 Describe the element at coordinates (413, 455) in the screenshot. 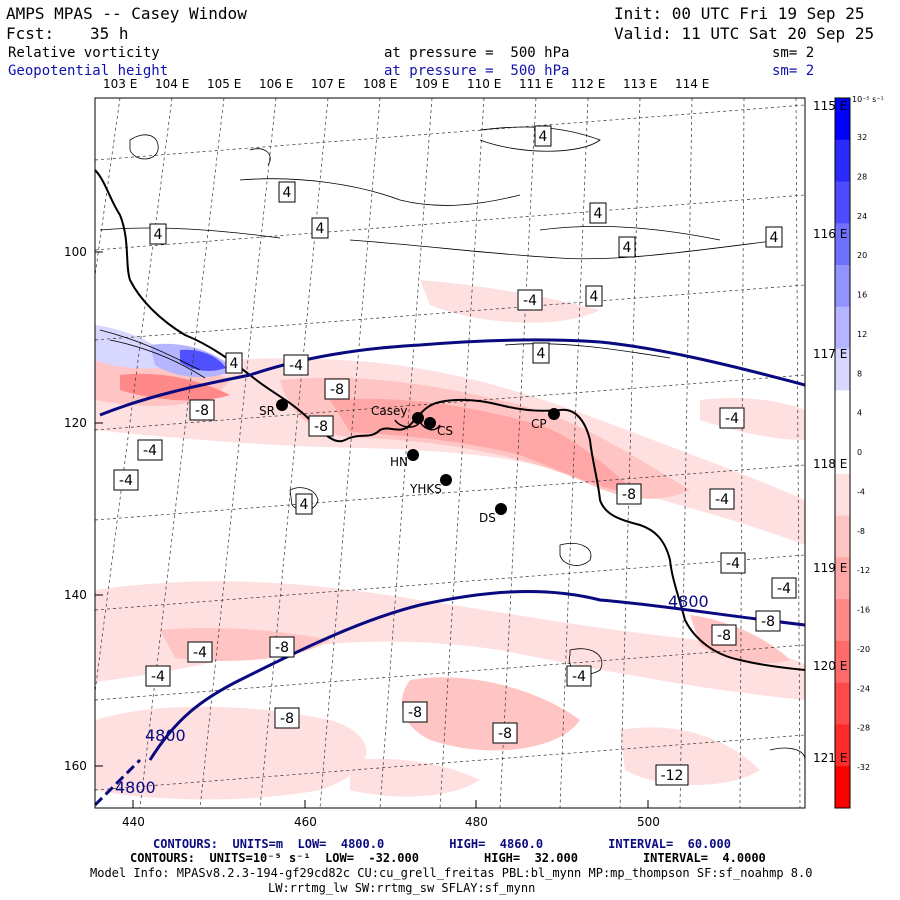

I see `station-dot-hn` at that location.